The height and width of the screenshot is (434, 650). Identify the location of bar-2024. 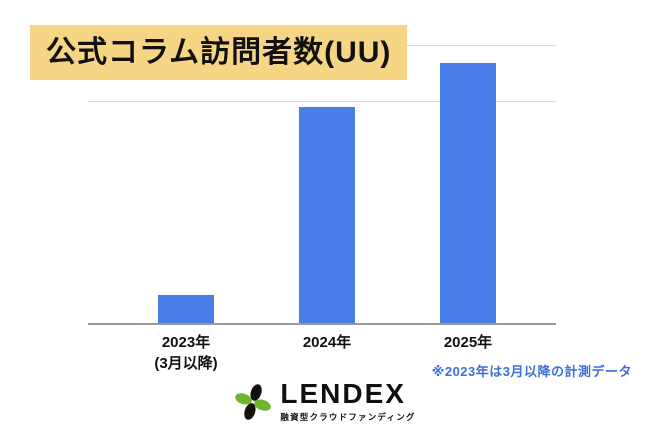
(327, 214).